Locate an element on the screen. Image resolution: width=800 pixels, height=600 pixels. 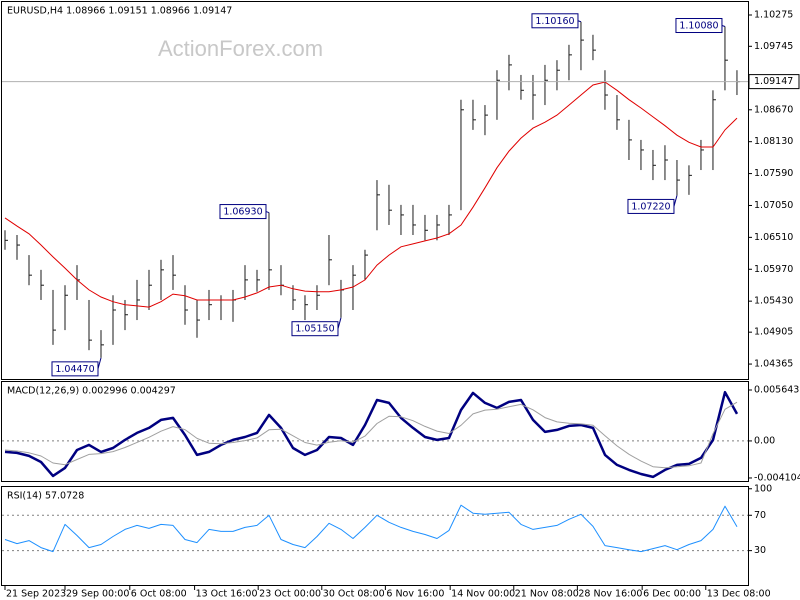
x-tick-label: 21 Sep 2023 is located at coordinates (36, 594).